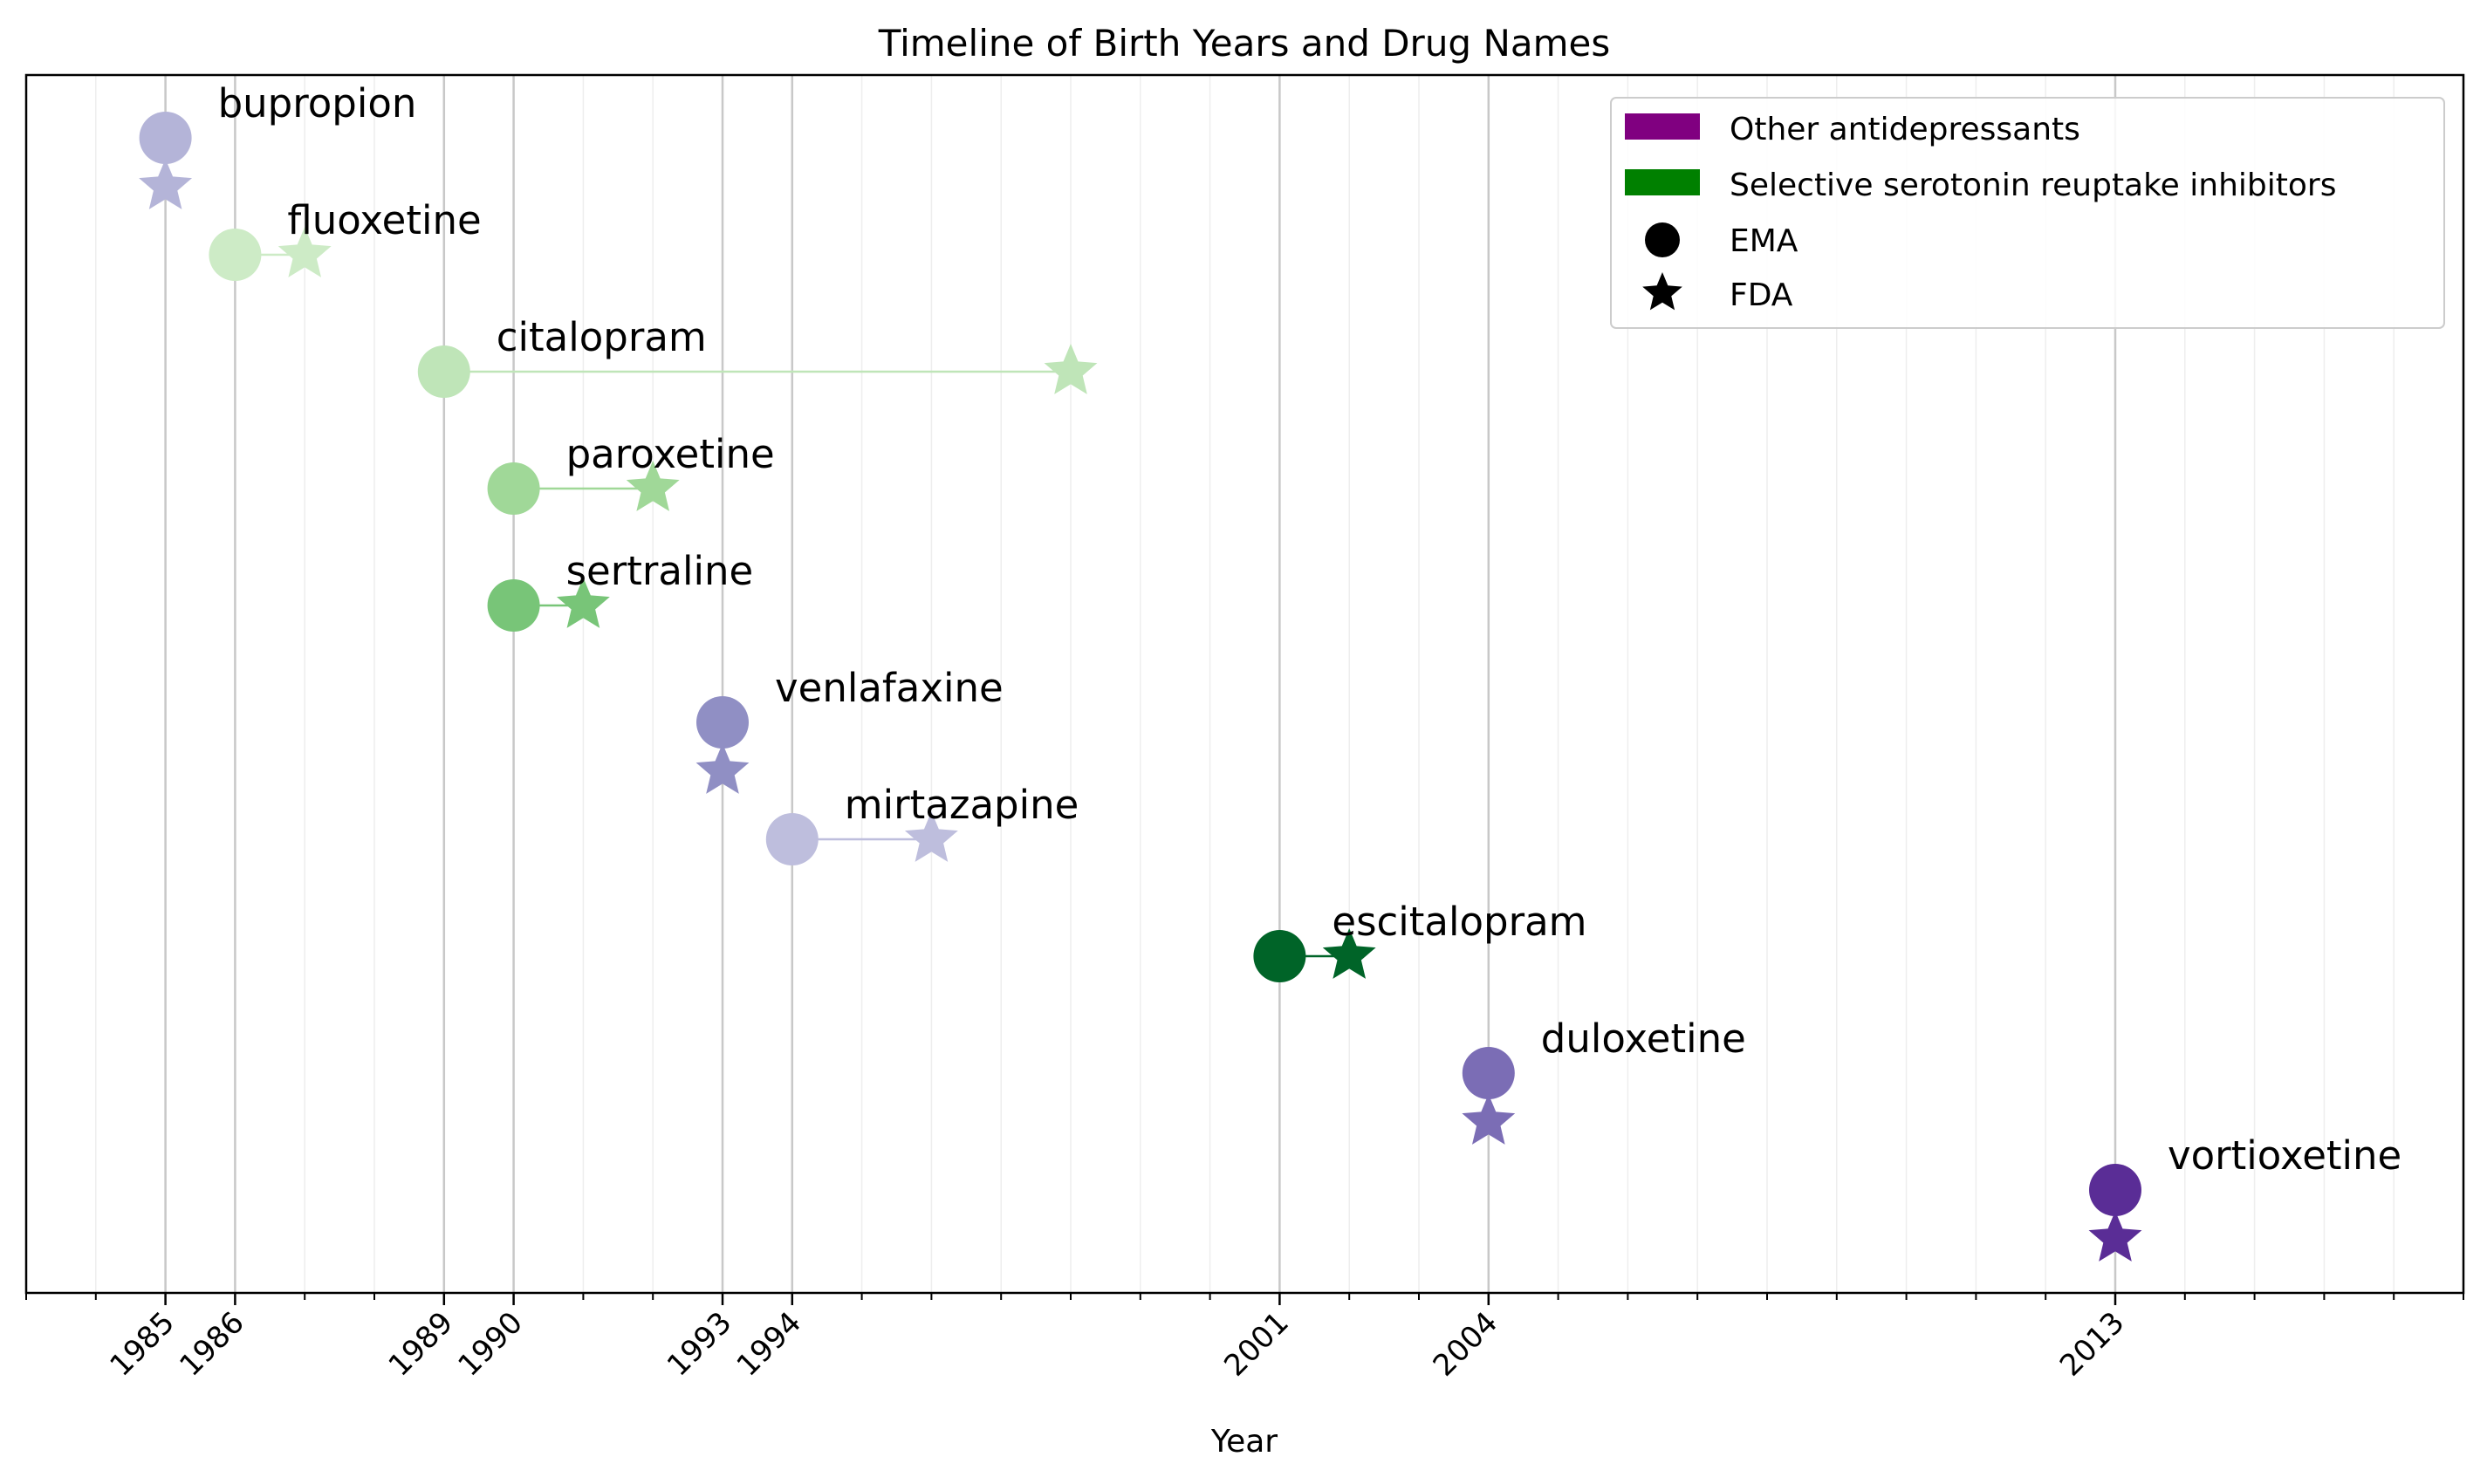 The image size is (2487, 1484). Describe the element at coordinates (2092, 1344) in the screenshot. I see `x-tick-label: 2013` at that location.